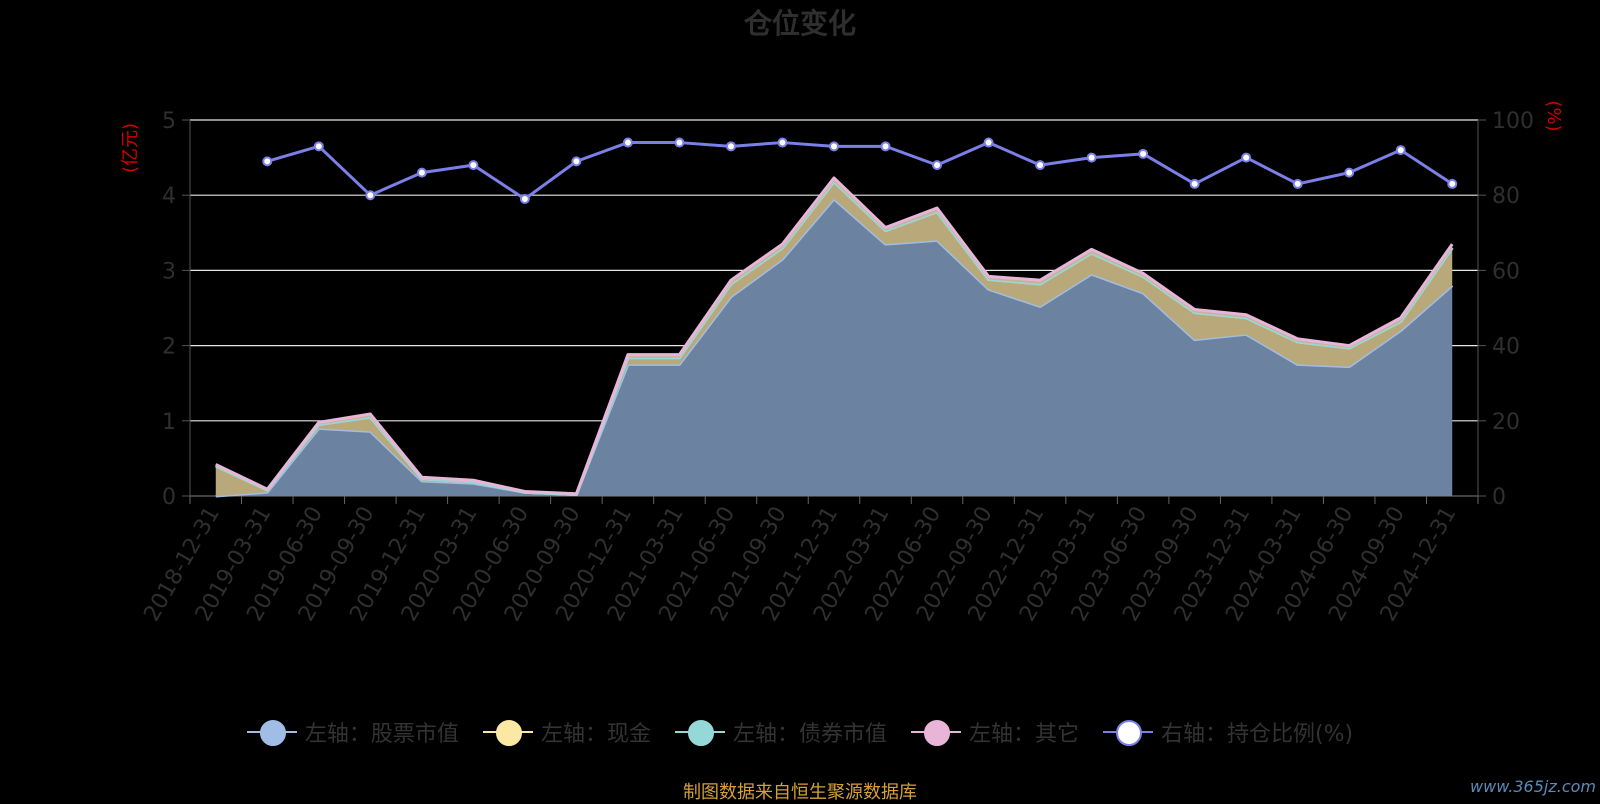 This screenshot has width=1600, height=804. What do you see at coordinates (169, 347) in the screenshot?
I see `y-left-tick-label: 2` at bounding box center [169, 347].